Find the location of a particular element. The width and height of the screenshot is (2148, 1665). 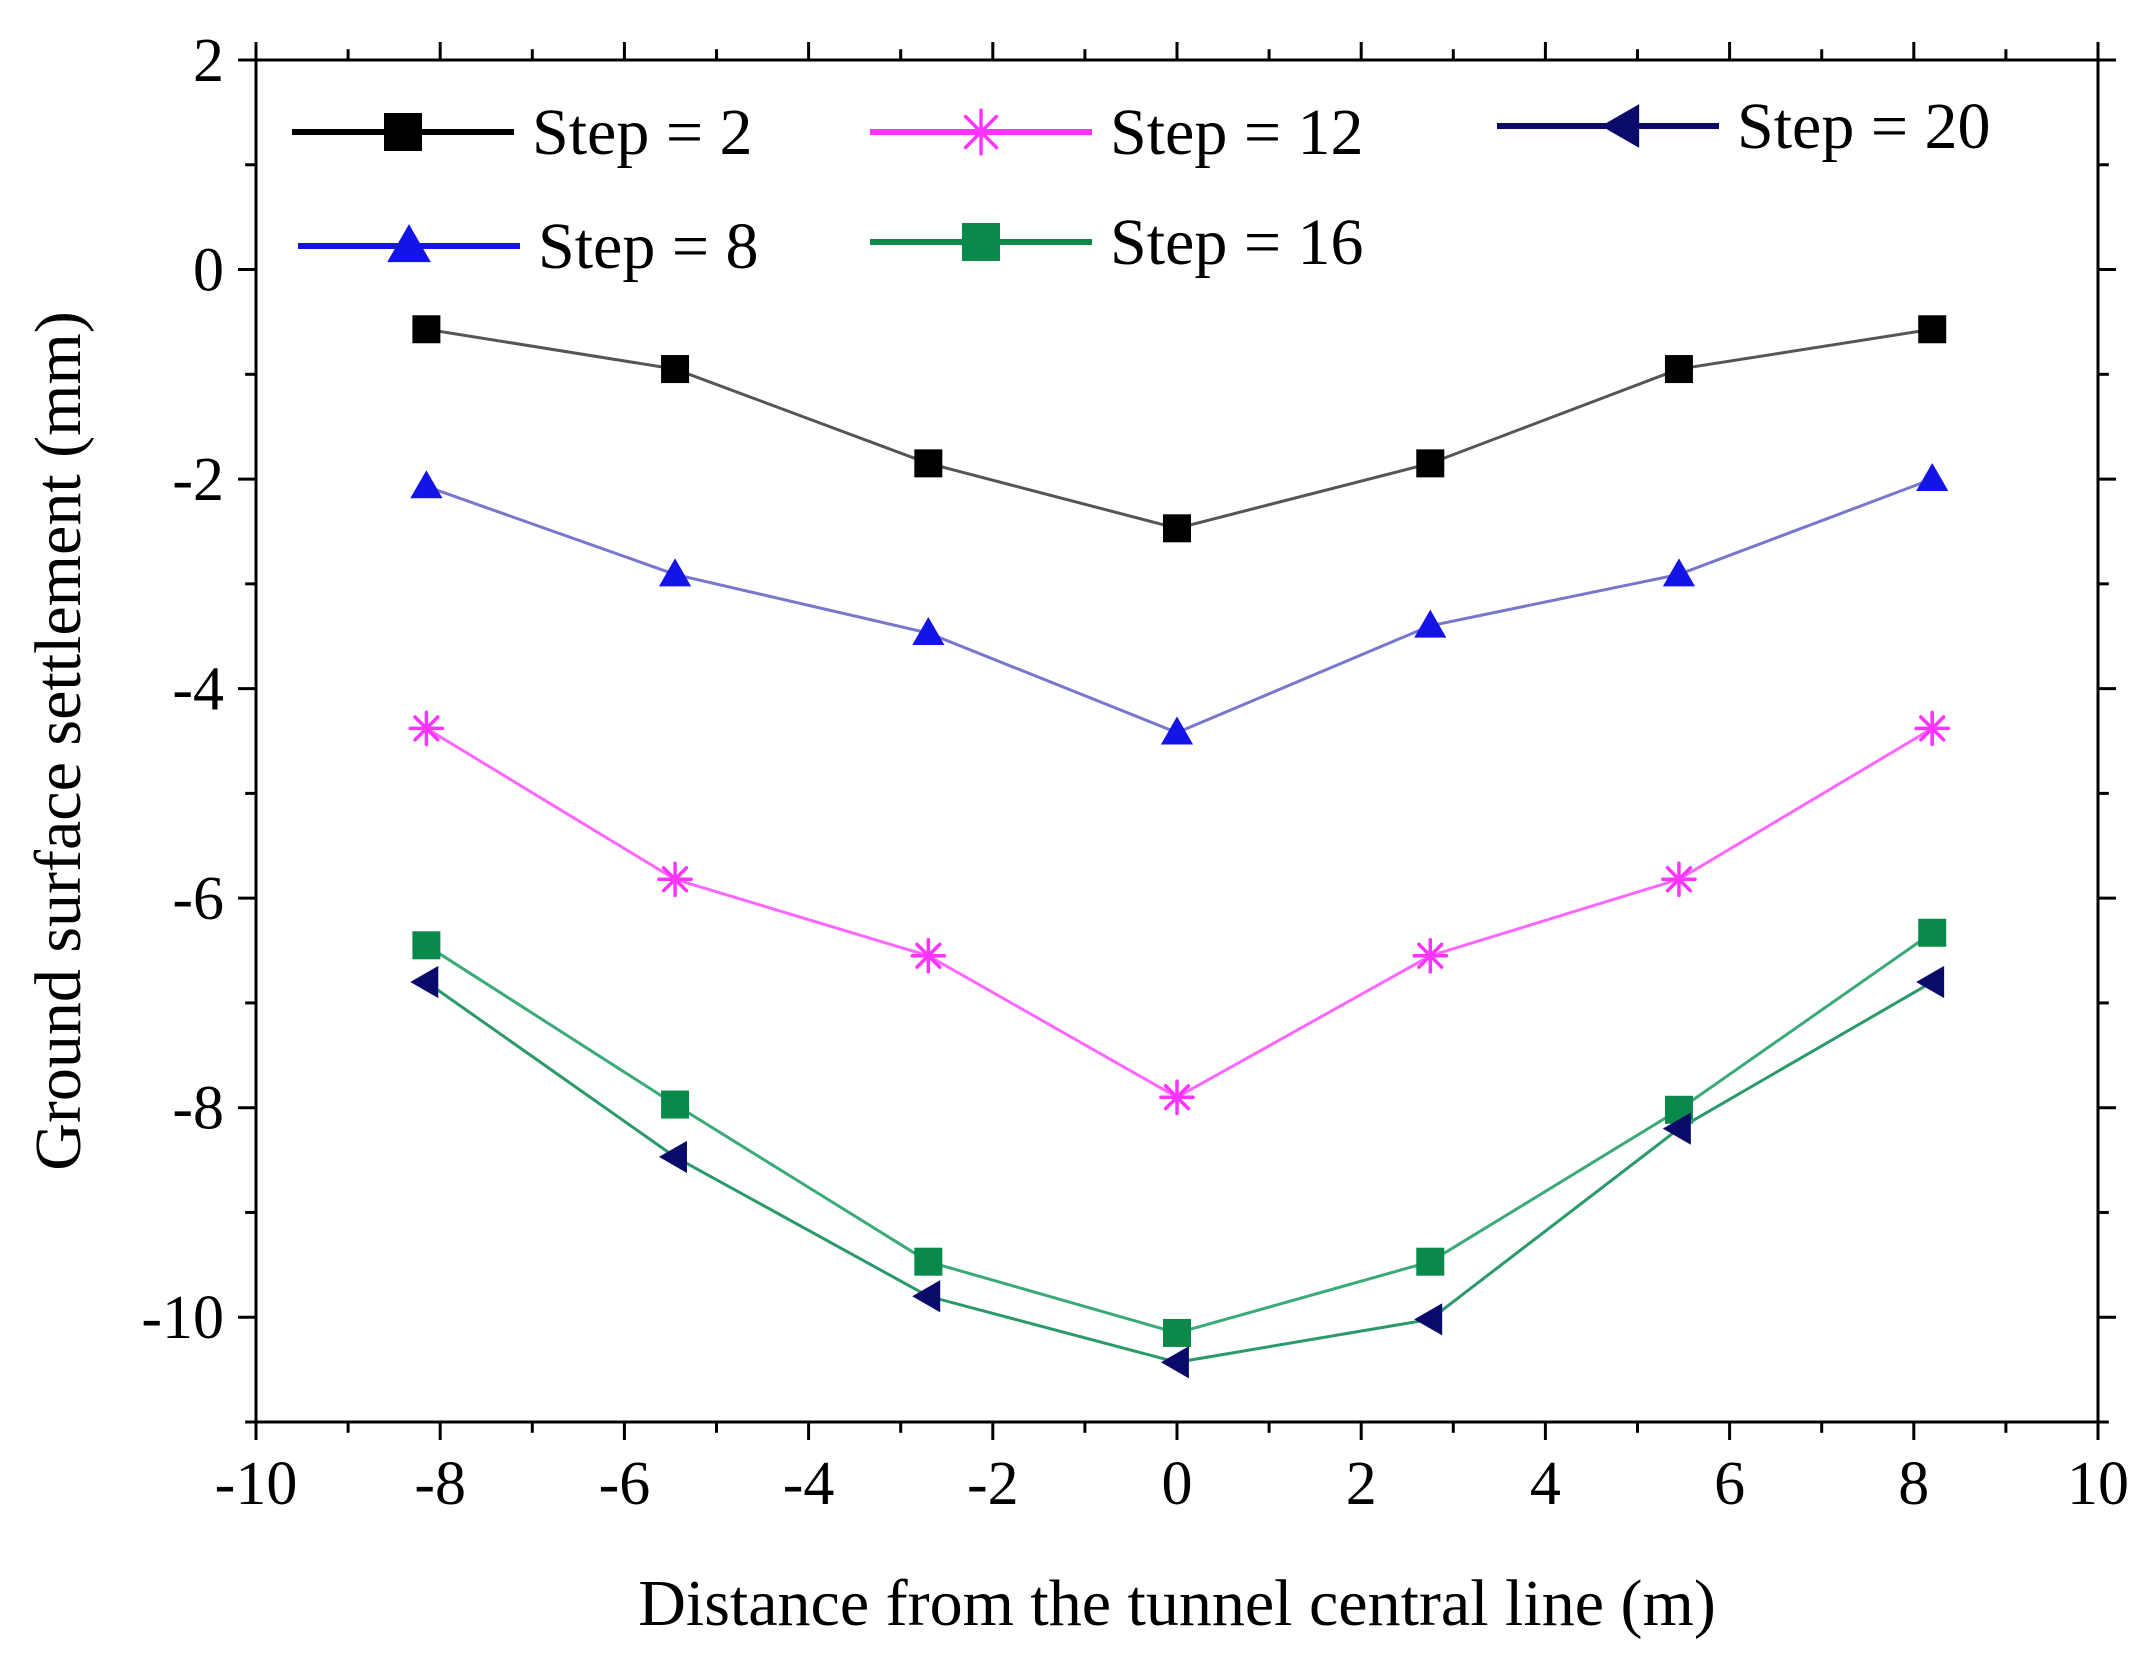

y-tick-label: -10 is located at coordinates (182, 1318).